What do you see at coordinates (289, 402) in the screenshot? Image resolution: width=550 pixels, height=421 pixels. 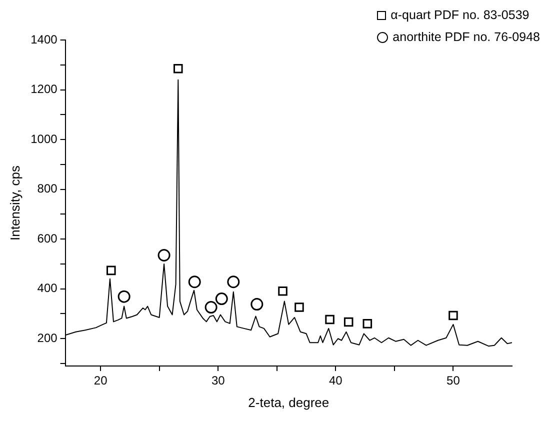 I see `x-axis-title: 2-teta, degree` at bounding box center [289, 402].